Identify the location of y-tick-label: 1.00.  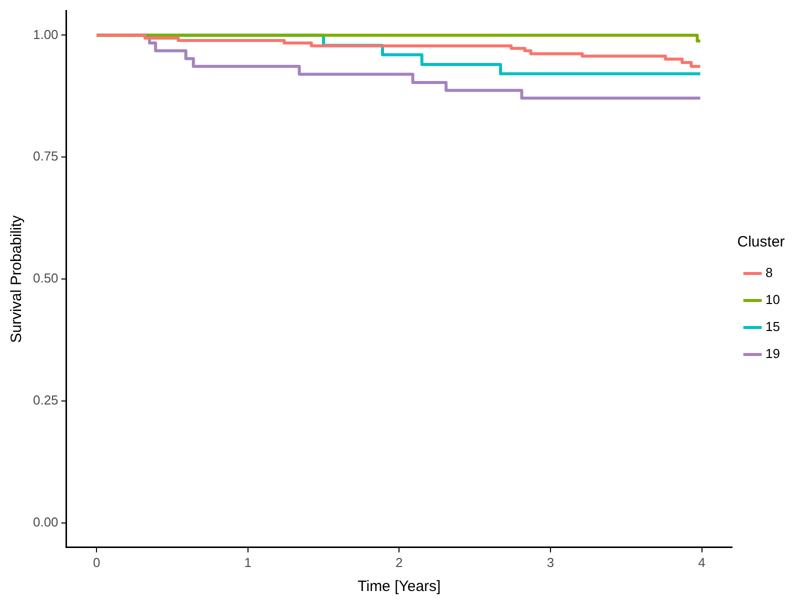
(45, 34).